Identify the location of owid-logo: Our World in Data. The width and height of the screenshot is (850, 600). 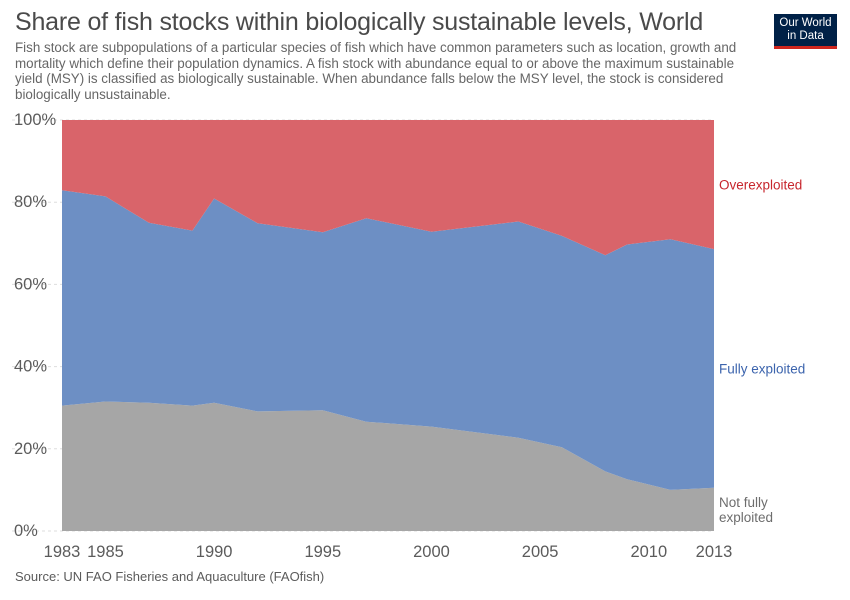
(805, 31).